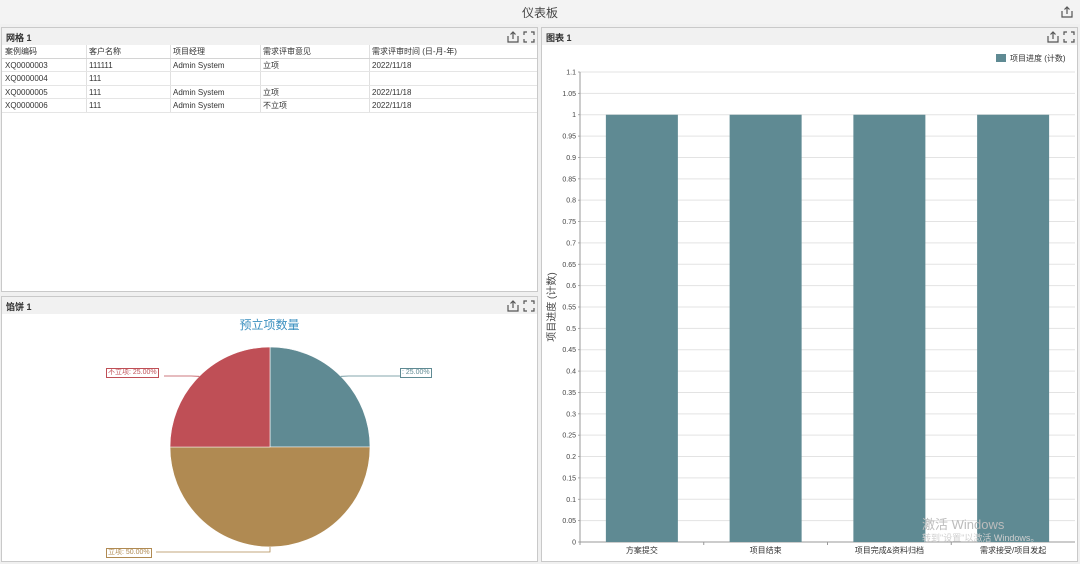  What do you see at coordinates (571, 201) in the screenshot?
I see `y-tick-label: 0.8` at bounding box center [571, 201].